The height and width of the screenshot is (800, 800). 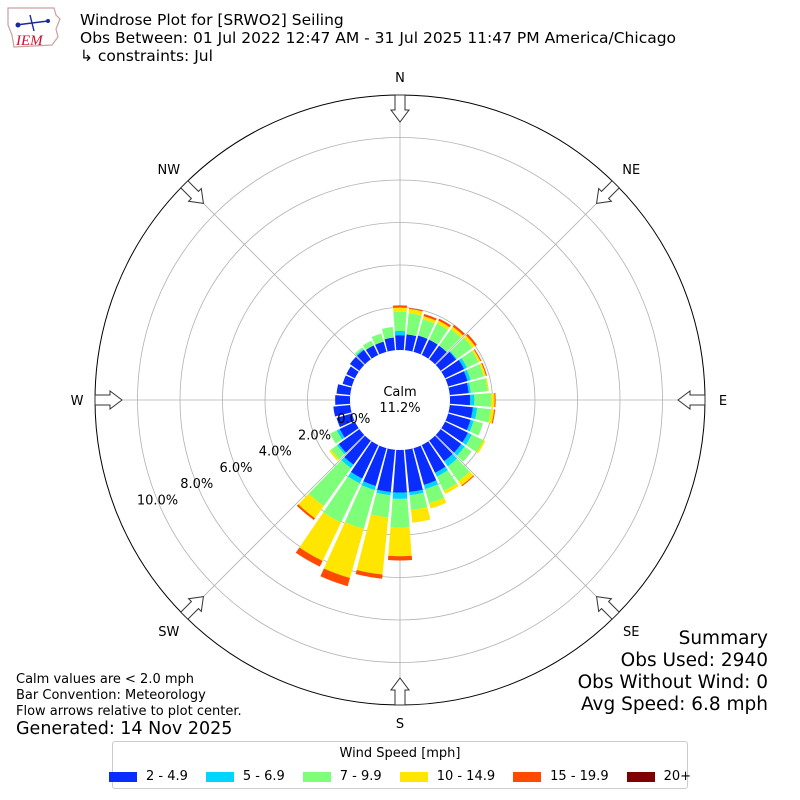 What do you see at coordinates (631, 170) in the screenshot?
I see `compass-label-ne: NE` at bounding box center [631, 170].